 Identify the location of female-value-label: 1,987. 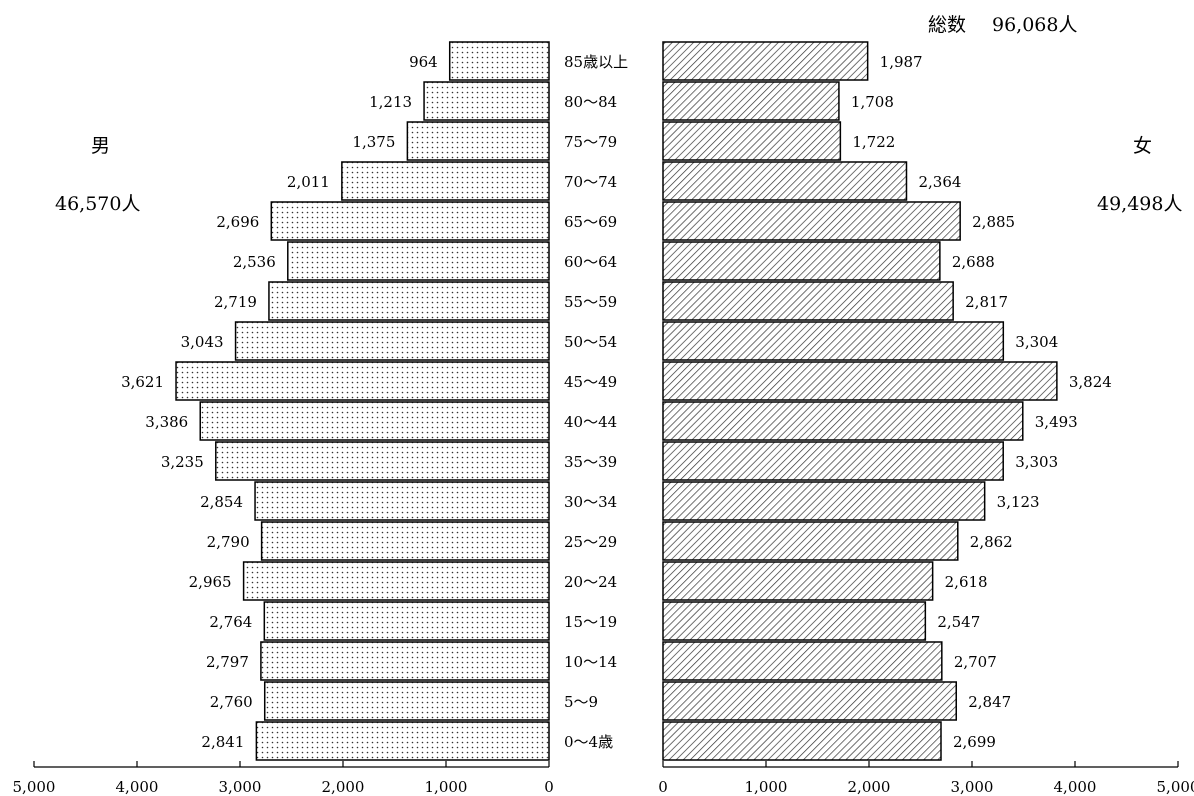
(901, 62).